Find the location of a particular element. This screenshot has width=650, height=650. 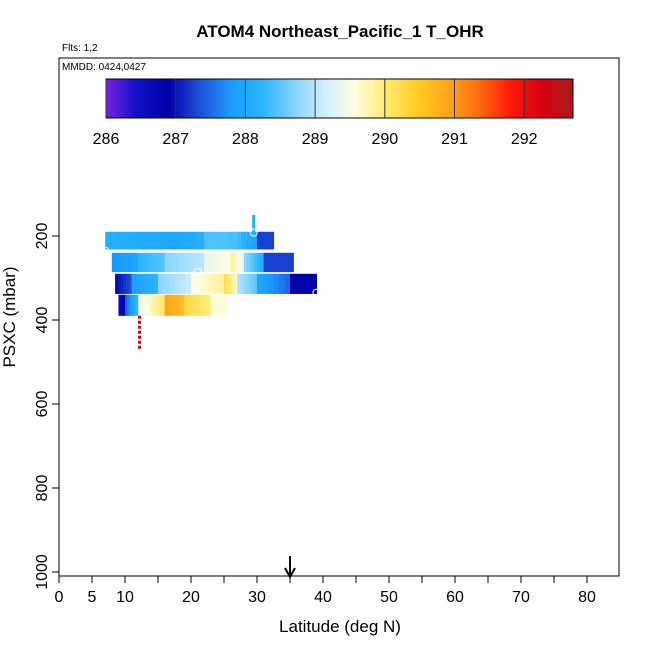

chart-title: ATOM4 Northeast_Pacific_1 T_OHR is located at coordinates (340, 31).